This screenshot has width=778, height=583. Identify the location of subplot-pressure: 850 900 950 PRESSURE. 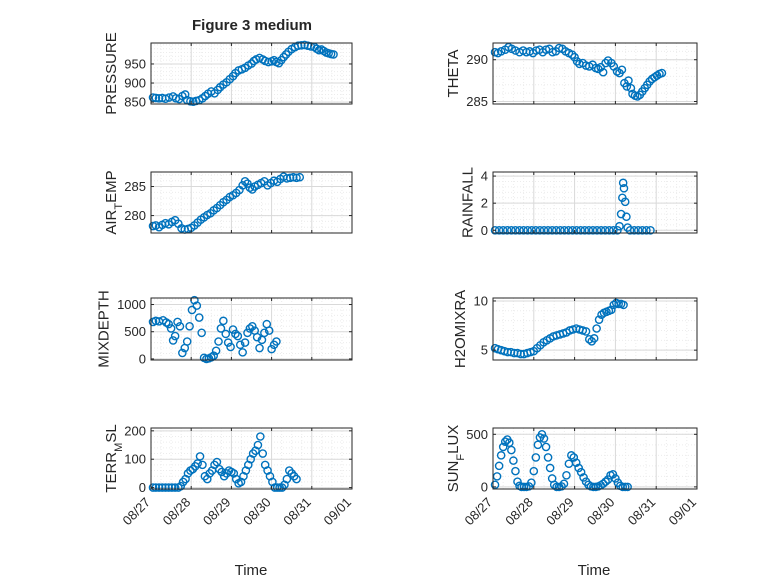
(228, 73).